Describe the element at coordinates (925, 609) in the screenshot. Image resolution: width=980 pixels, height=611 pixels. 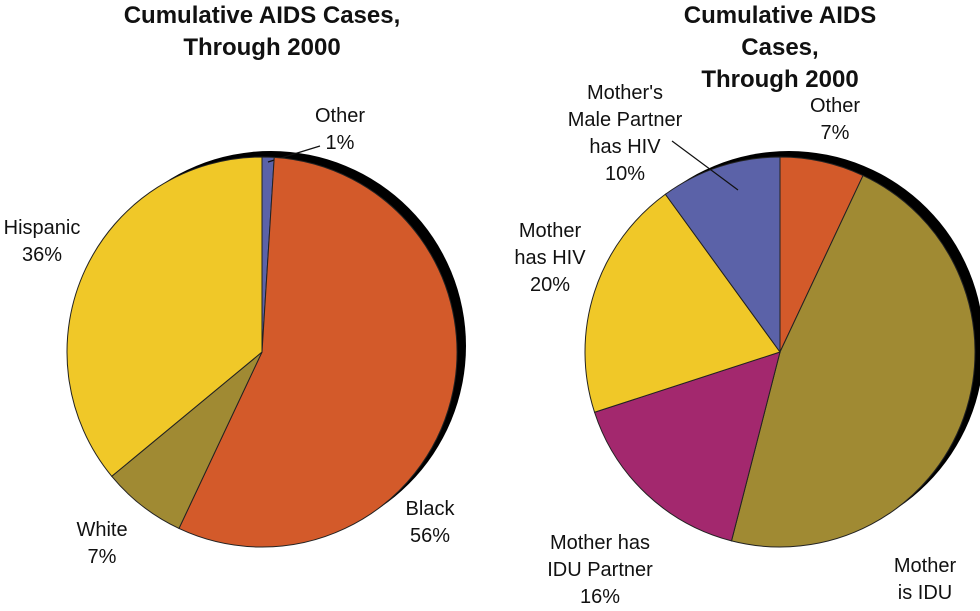
I see `value-label: 47%` at that location.